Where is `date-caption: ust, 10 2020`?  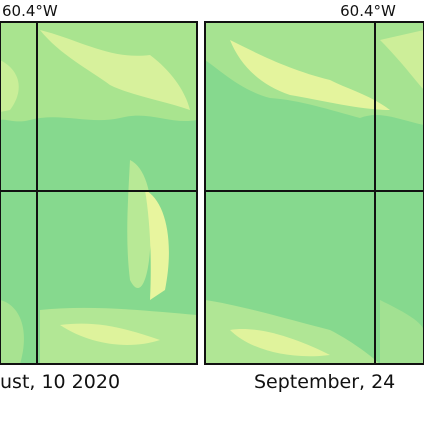 date-caption: ust, 10 2020 is located at coordinates (60, 382).